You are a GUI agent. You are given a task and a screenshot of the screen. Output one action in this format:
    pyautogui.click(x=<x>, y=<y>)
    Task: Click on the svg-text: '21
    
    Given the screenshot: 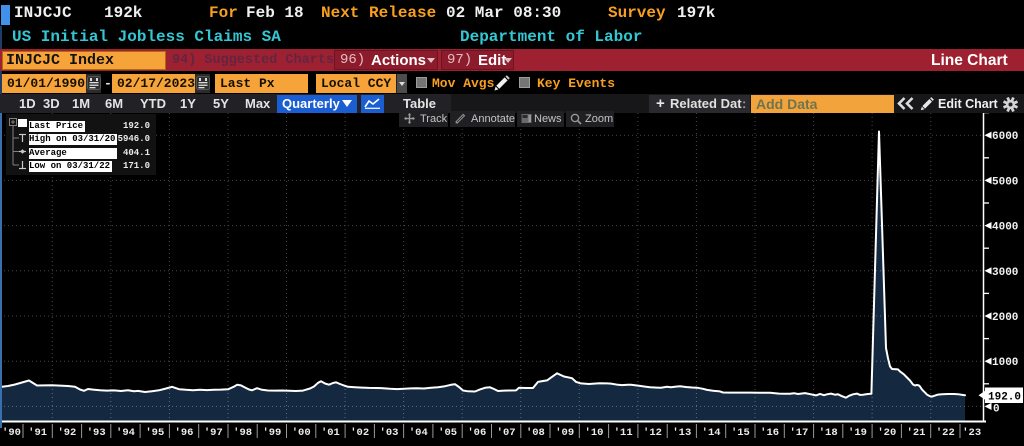 What is the action you would take?
    pyautogui.click(x=916, y=433)
    